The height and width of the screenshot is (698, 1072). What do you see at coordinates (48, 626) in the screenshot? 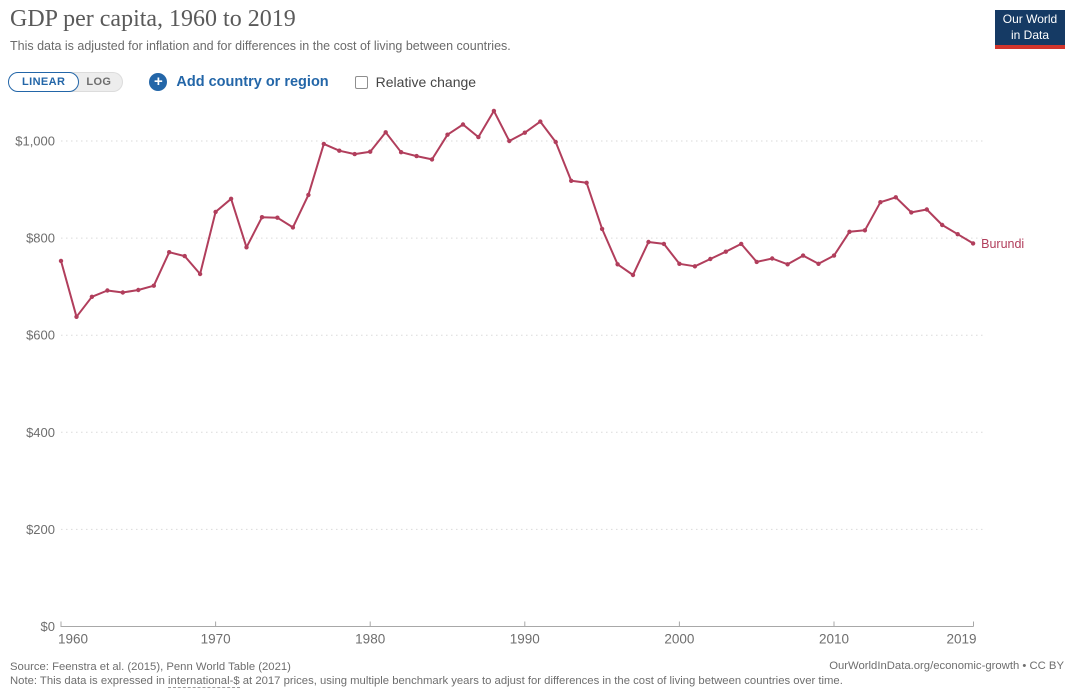
I see `y-axis-tick-label: $0` at bounding box center [48, 626].